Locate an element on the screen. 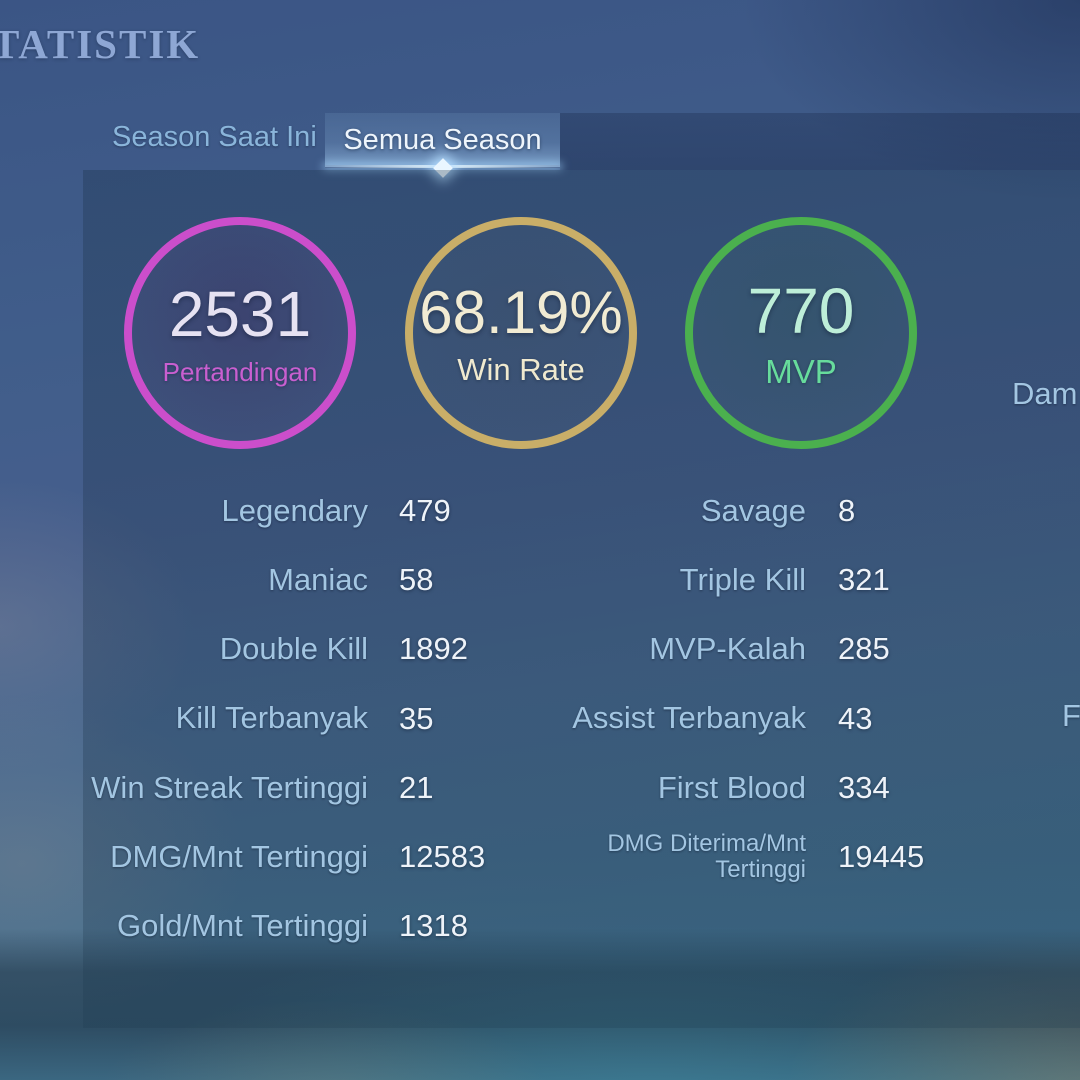 Image resolution: width=1080 pixels, height=1080 pixels. stat-label: Gold/Mnt Tertinggi is located at coordinates (242, 926).